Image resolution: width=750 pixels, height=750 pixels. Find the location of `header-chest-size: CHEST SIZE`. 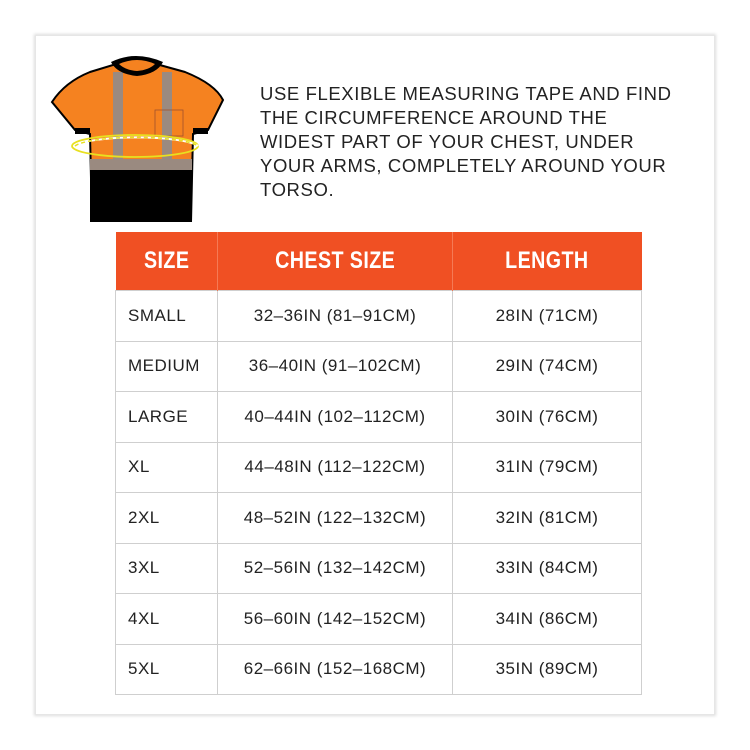

header-chest-size: CHEST SIZE is located at coordinates (335, 261).